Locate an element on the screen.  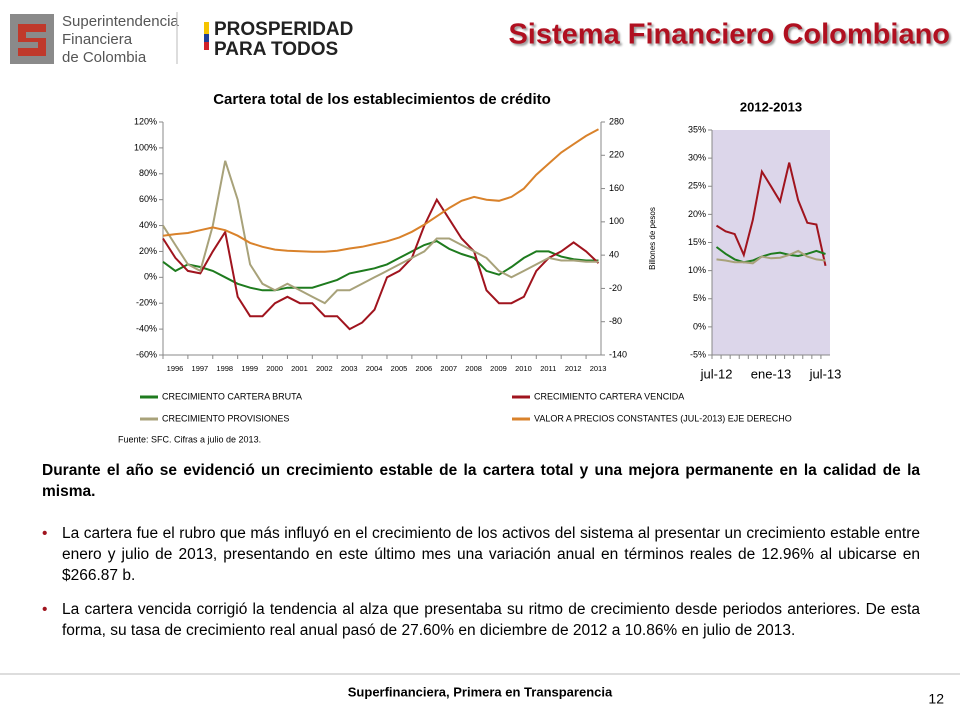
y-tick-label: -60% is located at coordinates (146, 354).